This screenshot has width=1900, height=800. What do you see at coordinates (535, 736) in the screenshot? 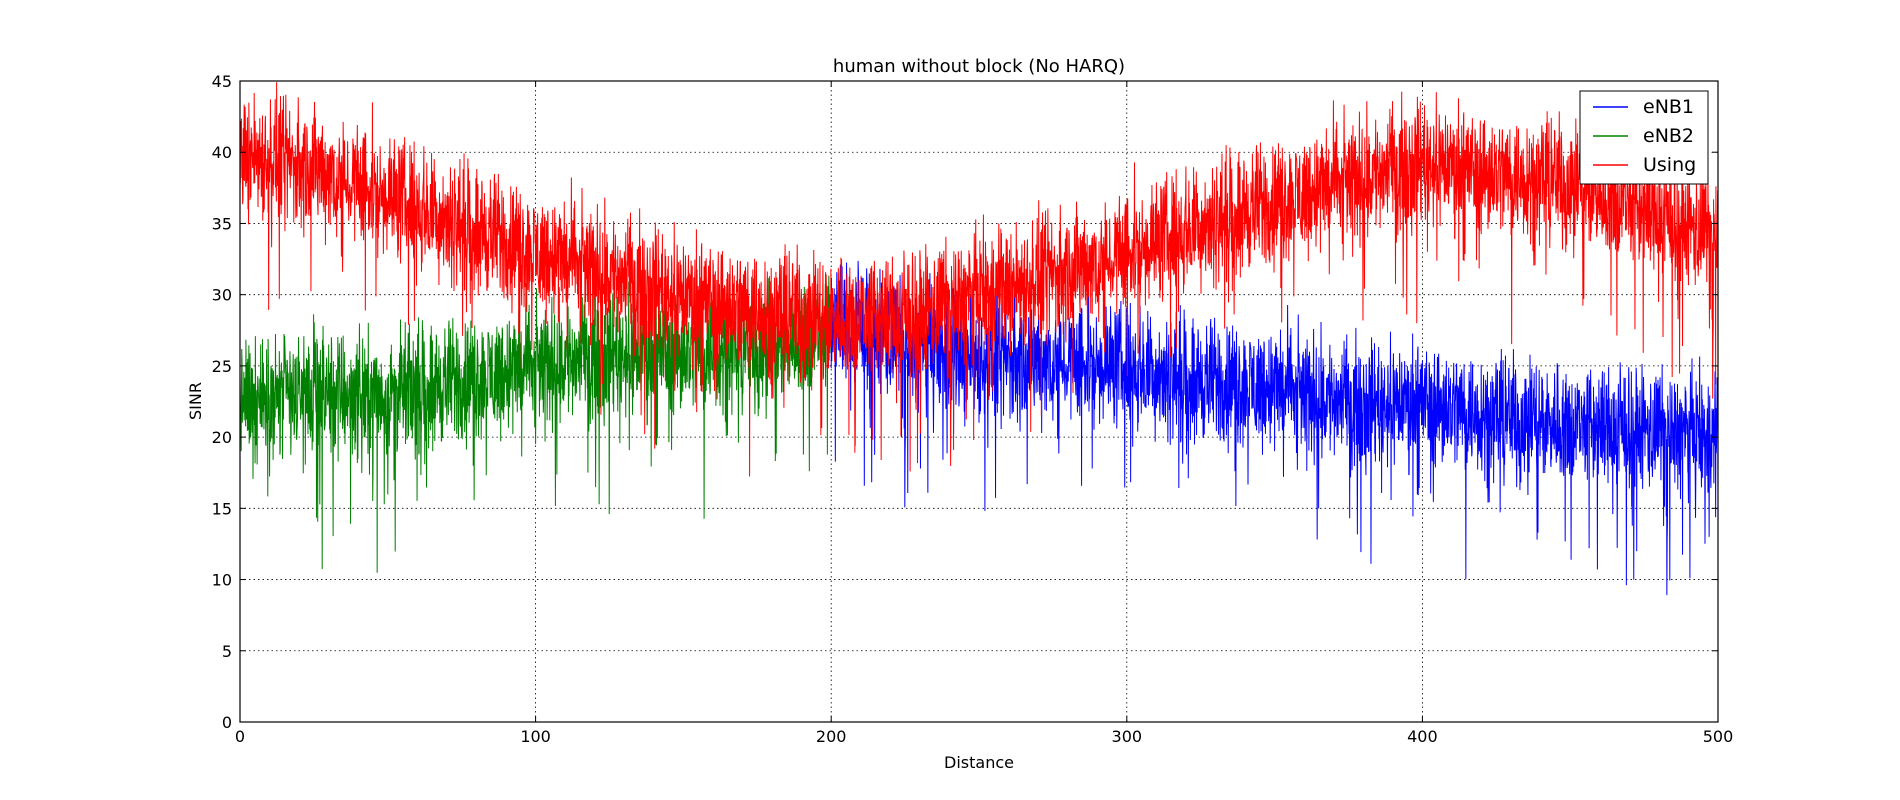
I see `x-tick-label: 100` at bounding box center [535, 736].